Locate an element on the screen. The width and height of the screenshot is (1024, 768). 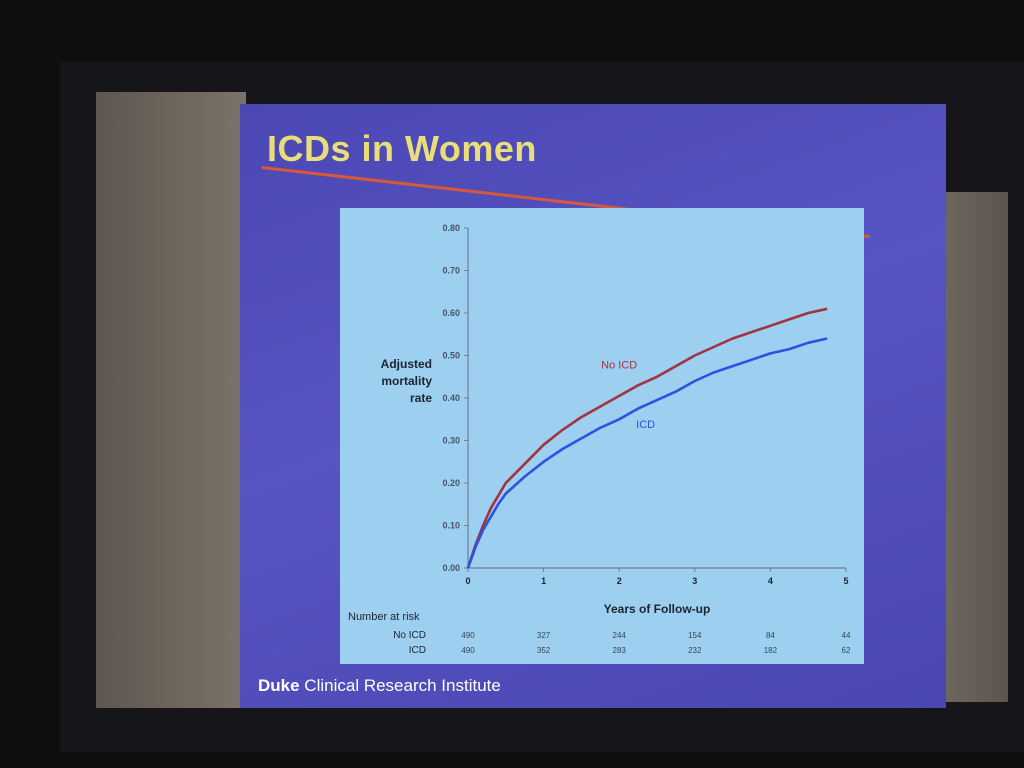
footer-brand: Duke is located at coordinates (279, 685).